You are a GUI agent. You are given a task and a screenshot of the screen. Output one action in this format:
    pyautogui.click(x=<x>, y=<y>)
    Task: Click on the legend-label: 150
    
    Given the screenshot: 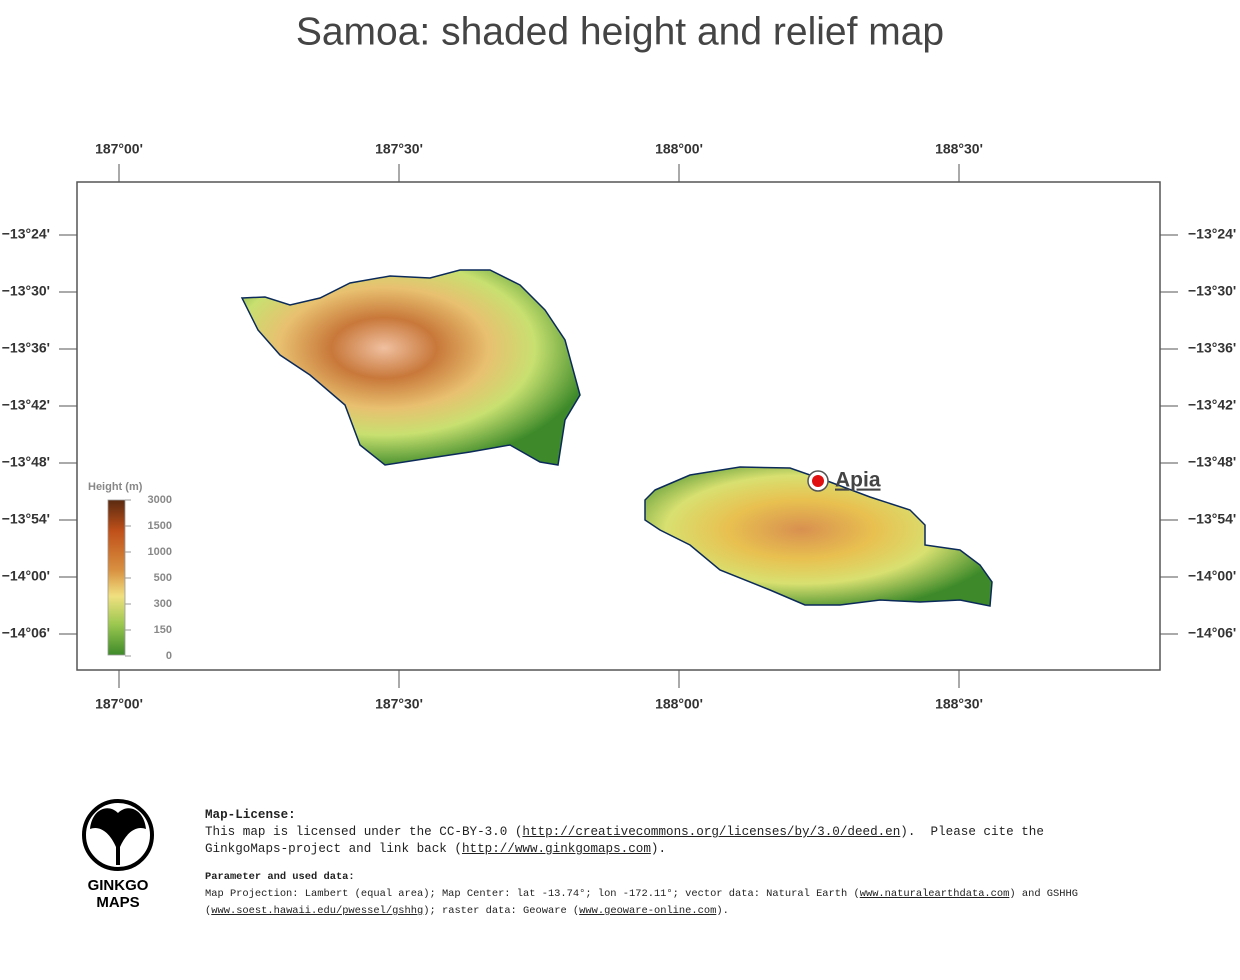 What is the action you would take?
    pyautogui.click(x=163, y=630)
    